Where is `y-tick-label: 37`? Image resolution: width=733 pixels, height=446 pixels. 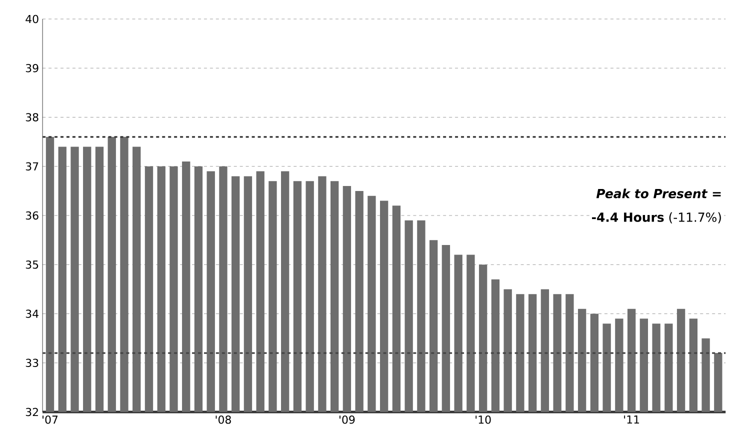 y-tick-label: 37 is located at coordinates (32, 166).